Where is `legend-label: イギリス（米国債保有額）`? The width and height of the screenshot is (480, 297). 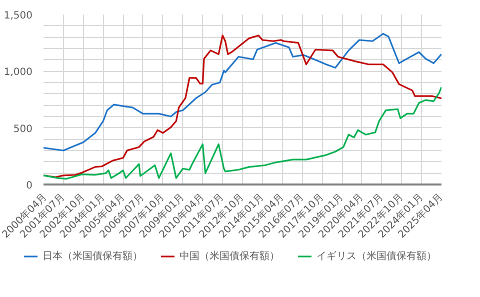
legend-label: イギリス（米国債保有額） is located at coordinates (376, 256).